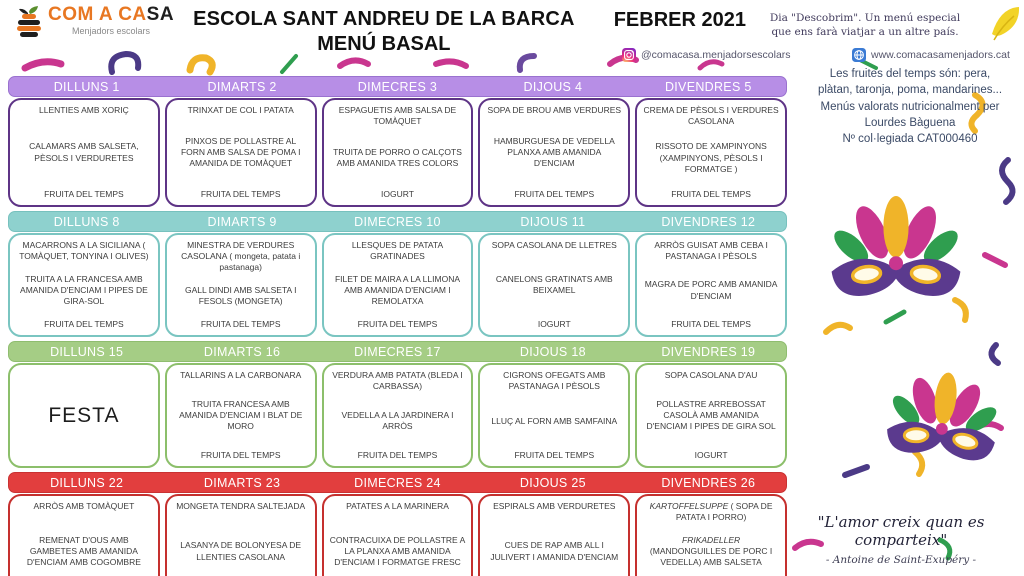  What do you see at coordinates (711, 512) in the screenshot?
I see `course-text: KARTOFFELSUPPE ( SOPA DE PATATA I PORRO)` at bounding box center [711, 512].